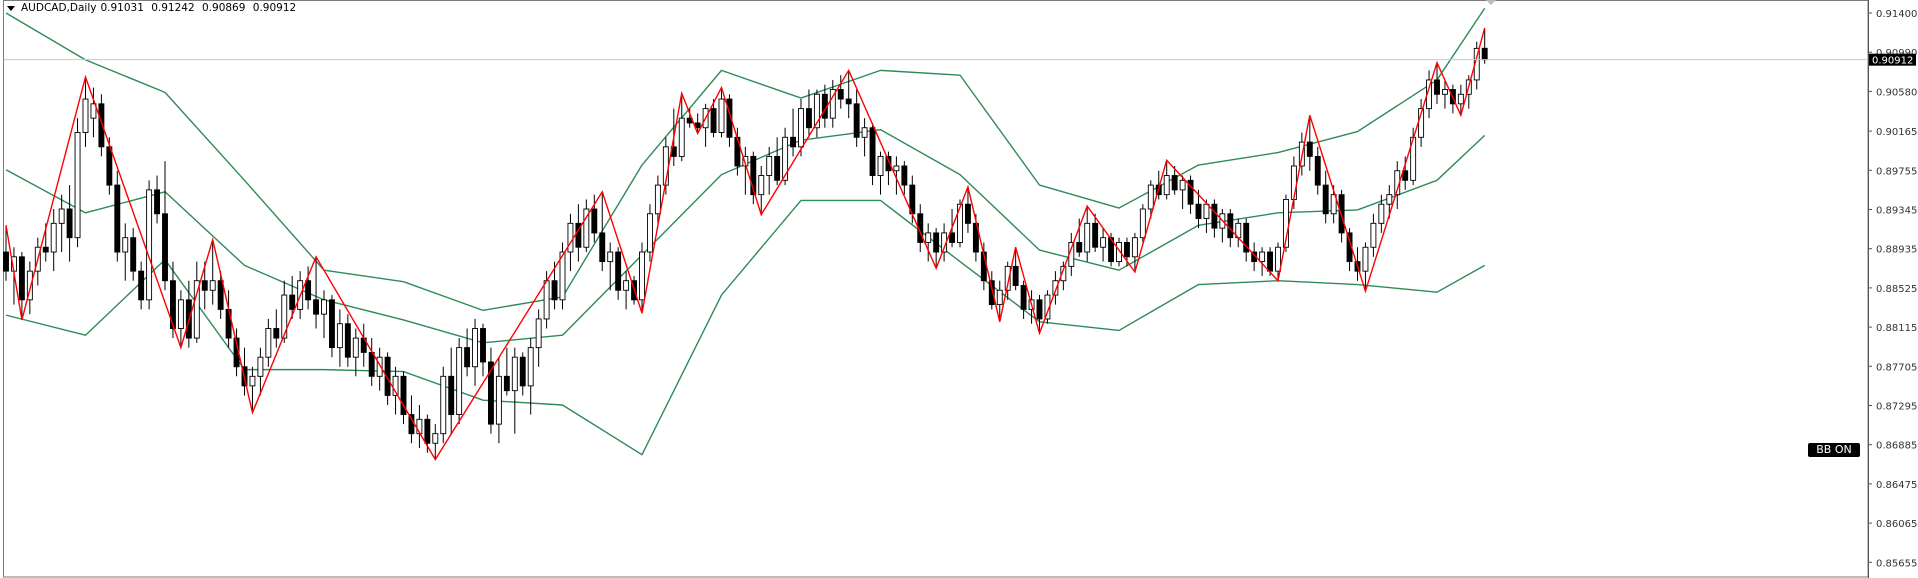 The width and height of the screenshot is (1918, 578). What do you see at coordinates (1896, 563) in the screenshot?
I see `y-tick-label: 0.85655` at bounding box center [1896, 563].